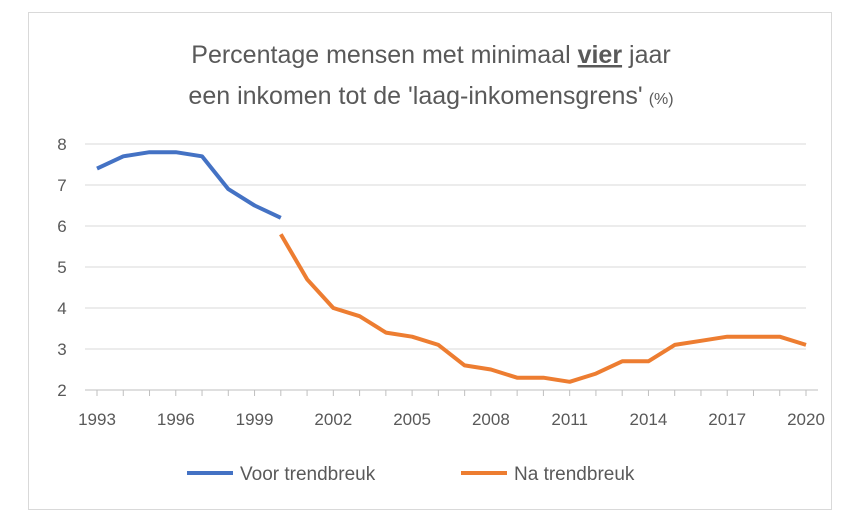 The height and width of the screenshot is (527, 858). What do you see at coordinates (61, 267) in the screenshot?
I see `y-tick-label: 5` at bounding box center [61, 267].